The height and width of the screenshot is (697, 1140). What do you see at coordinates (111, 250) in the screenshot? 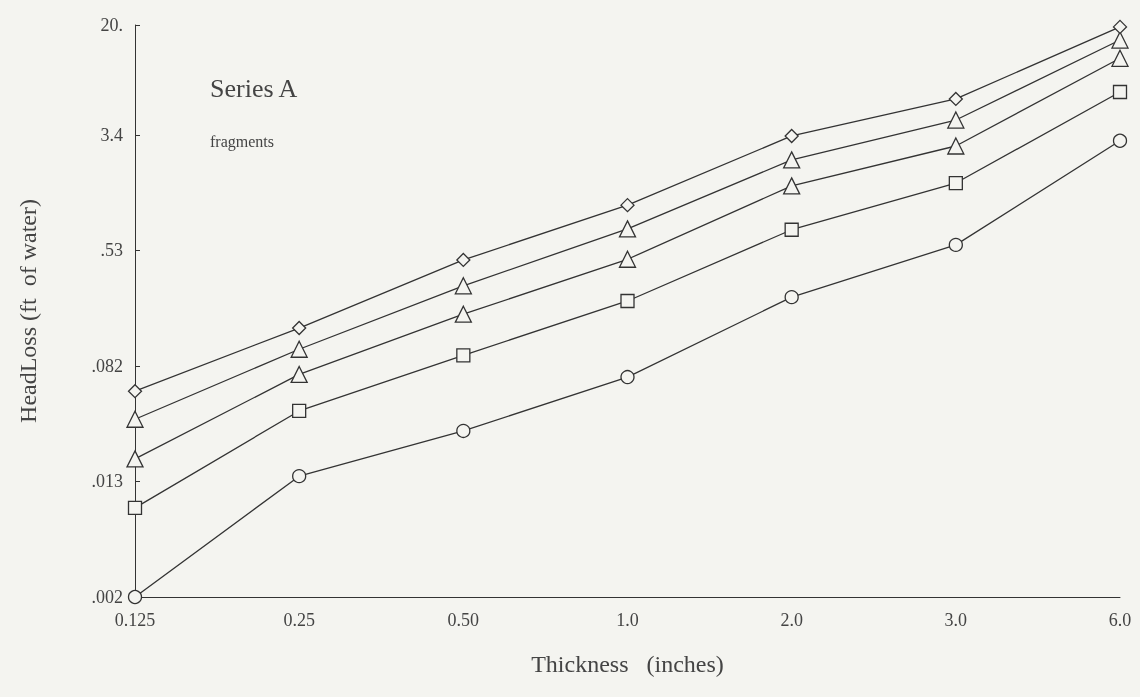
I see `y-tick-label: .53` at bounding box center [111, 250].